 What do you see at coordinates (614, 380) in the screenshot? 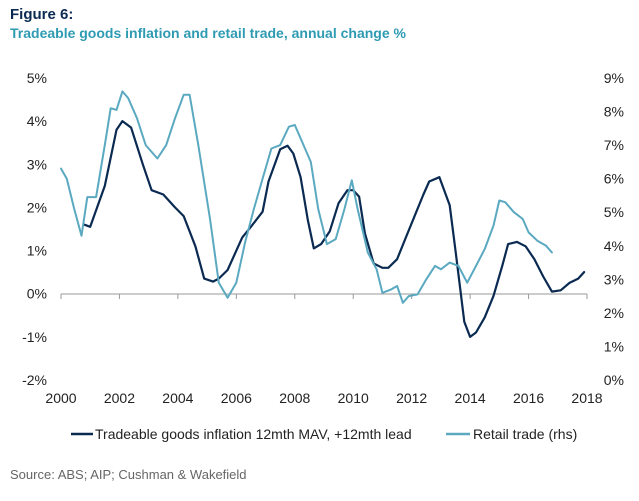
I see `y-right-tick-label: 0%` at bounding box center [614, 380].